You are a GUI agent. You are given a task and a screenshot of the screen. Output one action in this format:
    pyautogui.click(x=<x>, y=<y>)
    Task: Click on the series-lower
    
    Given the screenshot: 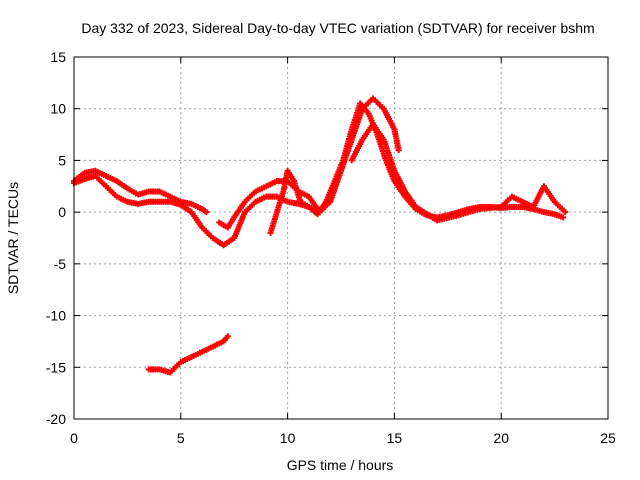 What is the action you would take?
    pyautogui.click(x=197, y=210)
    